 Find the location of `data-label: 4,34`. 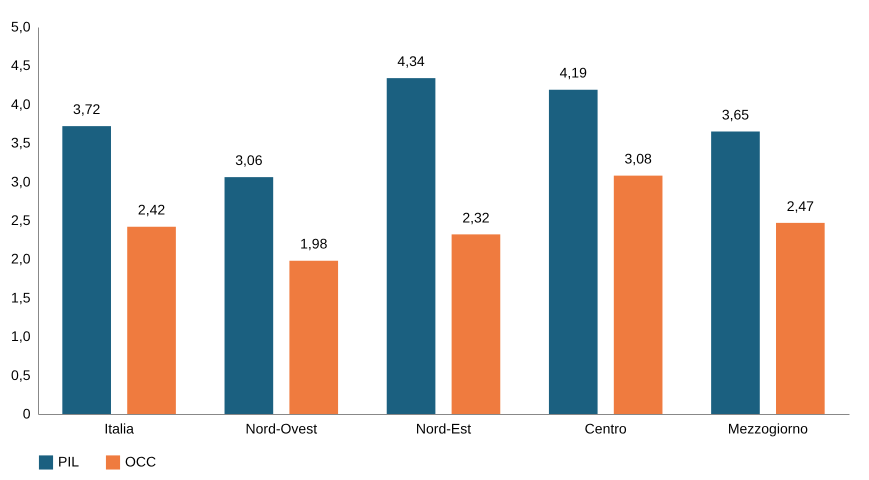

data-label: 4,34 is located at coordinates (411, 61).